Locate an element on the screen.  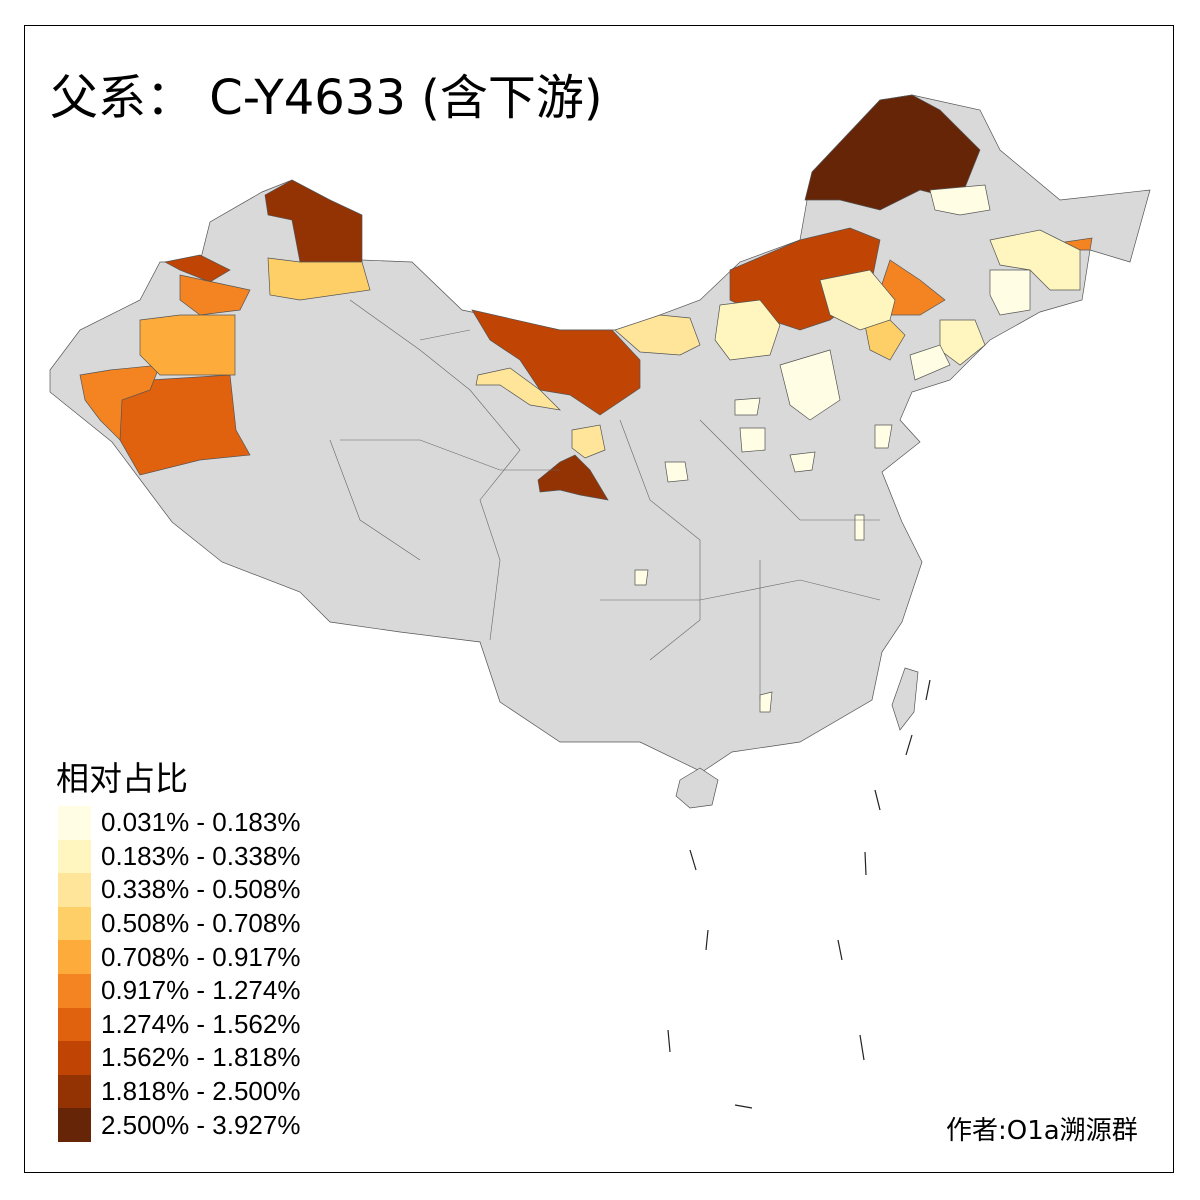
legend-item: 1.274% - 1.562% is located at coordinates (179, 1024).